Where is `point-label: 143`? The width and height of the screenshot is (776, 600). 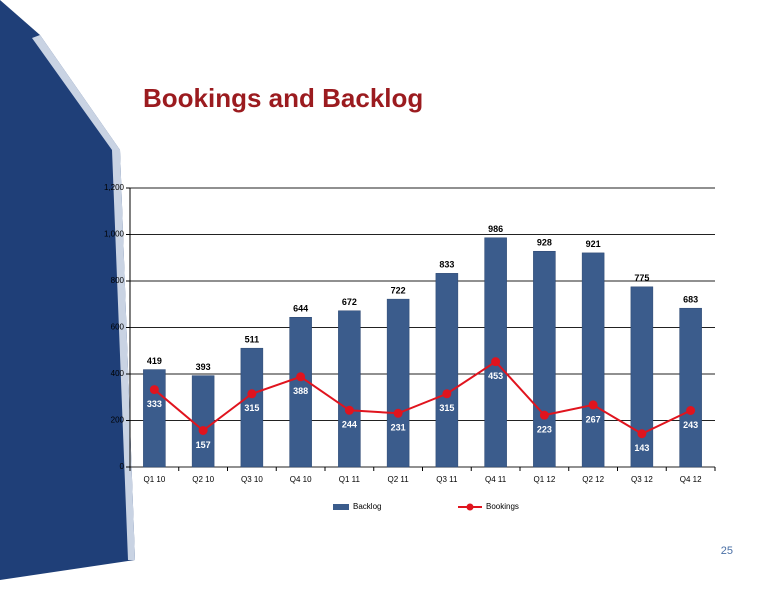 point-label: 143 is located at coordinates (641, 448).